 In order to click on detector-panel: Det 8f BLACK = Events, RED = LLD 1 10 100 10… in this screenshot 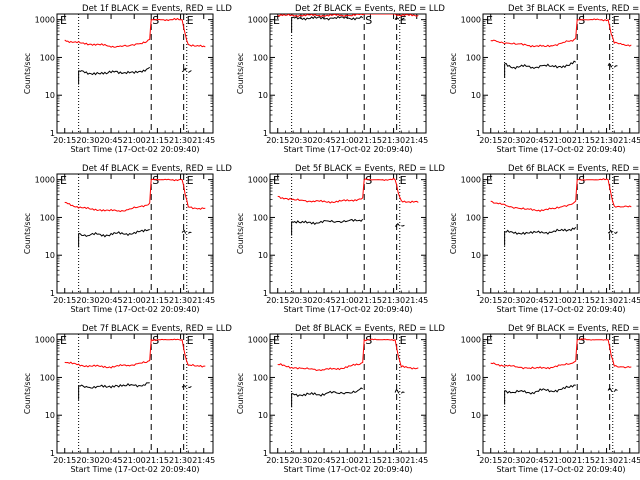, I will do `click(340, 399)`.